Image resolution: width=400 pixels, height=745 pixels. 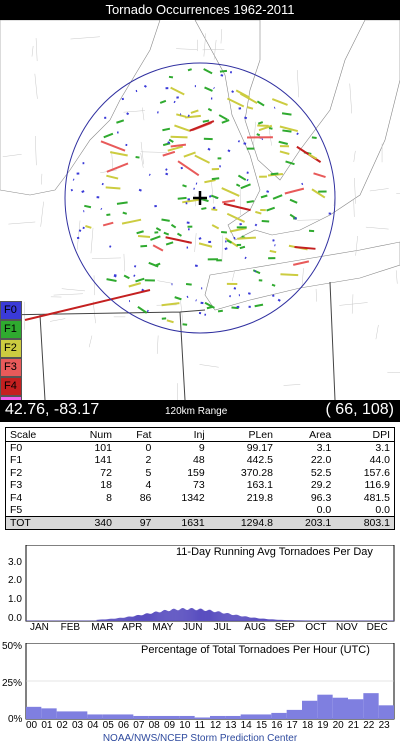 What do you see at coordinates (80, 108) in the screenshot?
I see `lake-michigan` at bounding box center [80, 108].